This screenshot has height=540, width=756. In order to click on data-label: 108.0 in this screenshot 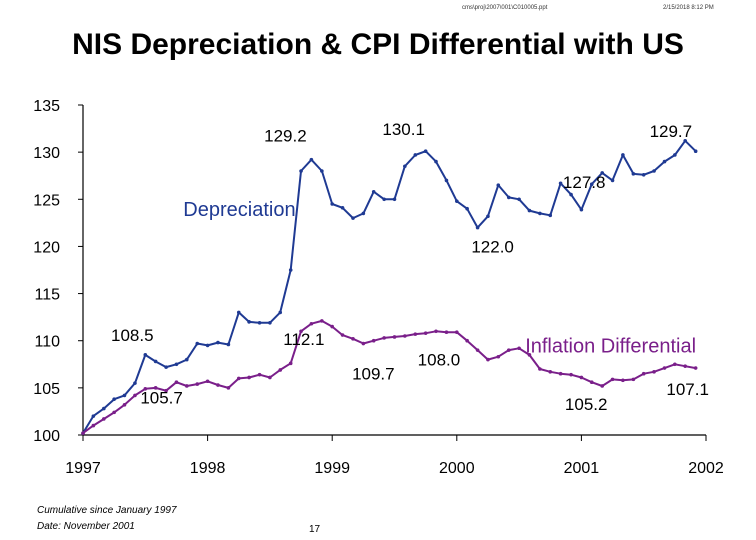, I will do `click(439, 360)`.